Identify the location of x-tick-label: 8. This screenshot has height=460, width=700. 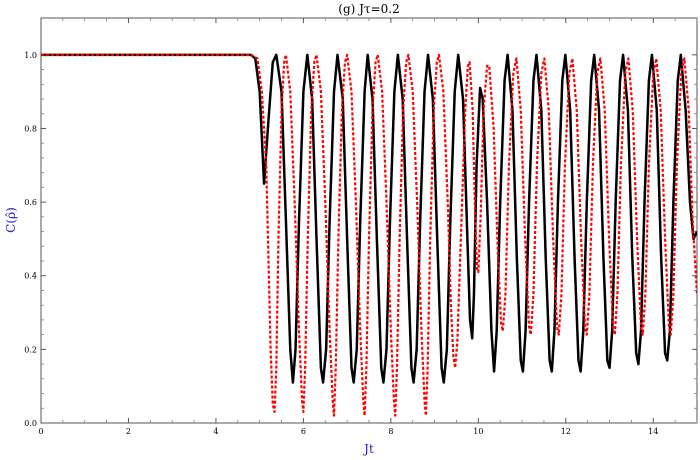
(390, 431).